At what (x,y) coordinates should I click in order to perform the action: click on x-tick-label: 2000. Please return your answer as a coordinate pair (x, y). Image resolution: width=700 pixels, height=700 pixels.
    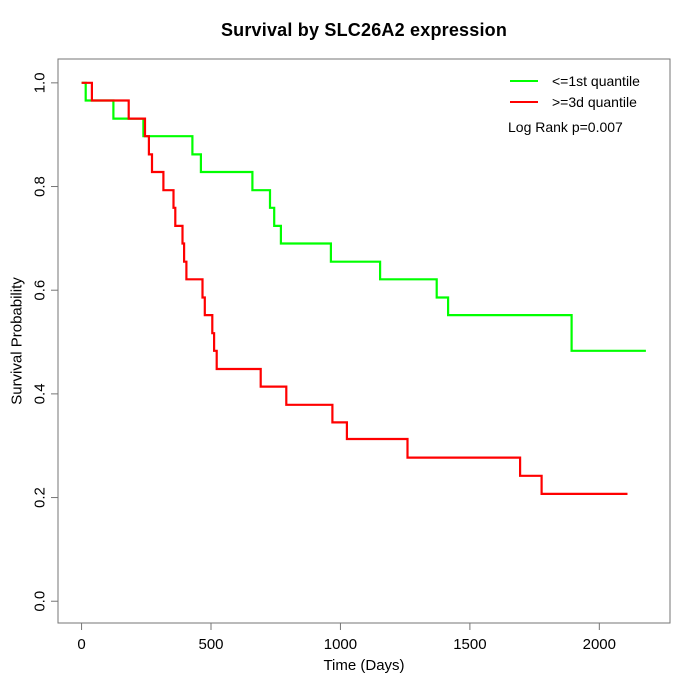
    Looking at the image, I should click on (599, 644).